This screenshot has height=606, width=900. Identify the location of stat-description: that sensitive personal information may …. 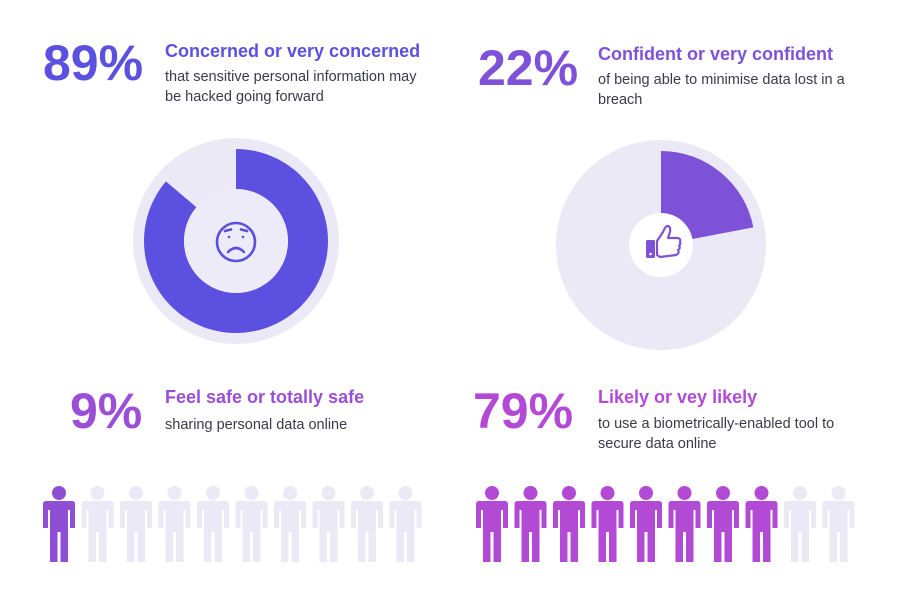
(291, 87).